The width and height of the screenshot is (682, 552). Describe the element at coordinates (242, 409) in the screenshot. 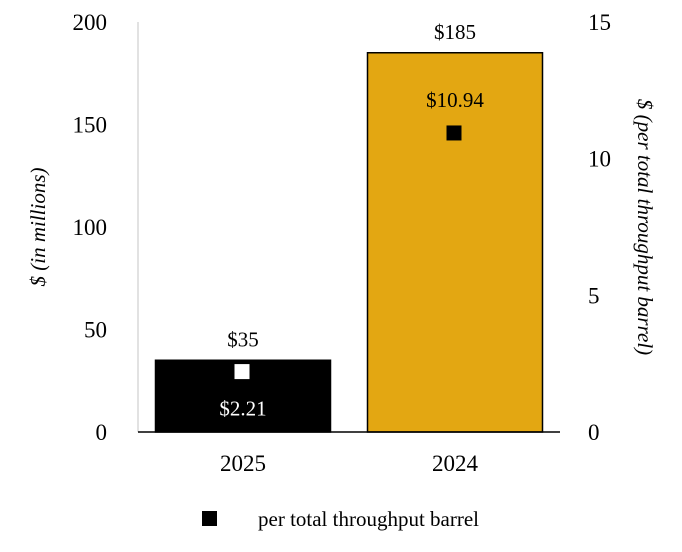

I see `point-value-label: $2.21` at that location.